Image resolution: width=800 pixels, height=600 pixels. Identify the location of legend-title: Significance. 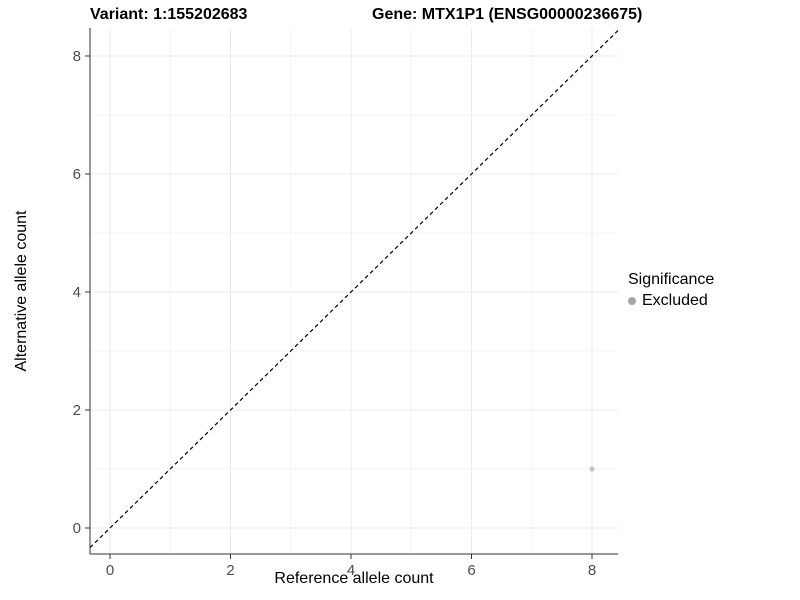
(671, 279).